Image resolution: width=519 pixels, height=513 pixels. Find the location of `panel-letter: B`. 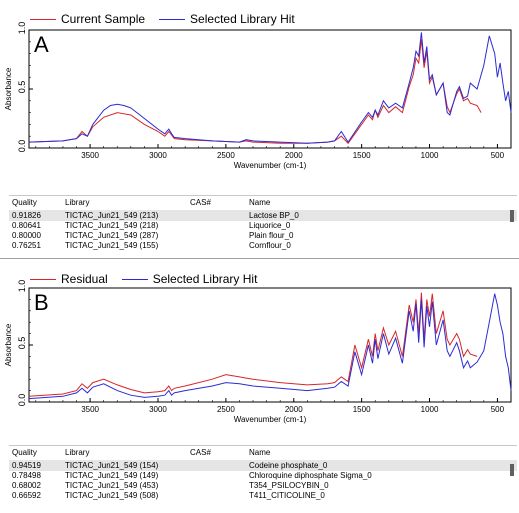

panel-letter: B is located at coordinates (41, 302).